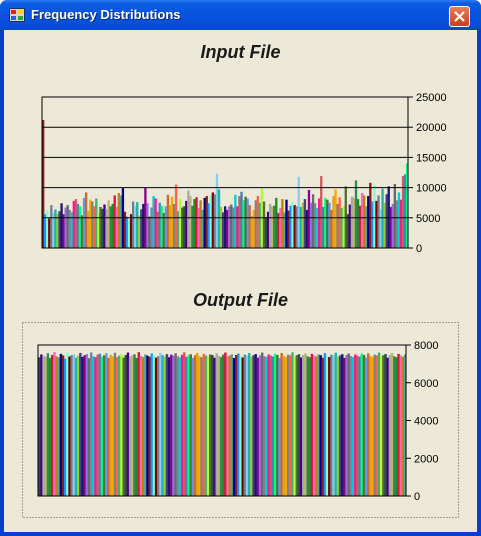  What do you see at coordinates (427, 173) in the screenshot?
I see `input-y-axis: 25000 20000 15000 10000 5000 0` at bounding box center [427, 173].